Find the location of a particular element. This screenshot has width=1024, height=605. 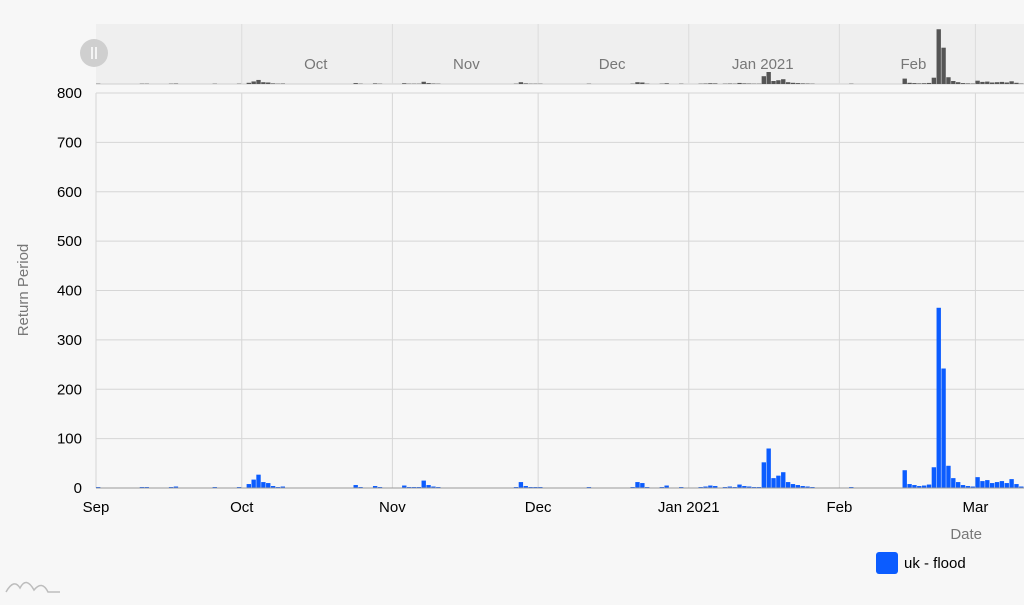

y-tick-label: 800 is located at coordinates (69, 93).